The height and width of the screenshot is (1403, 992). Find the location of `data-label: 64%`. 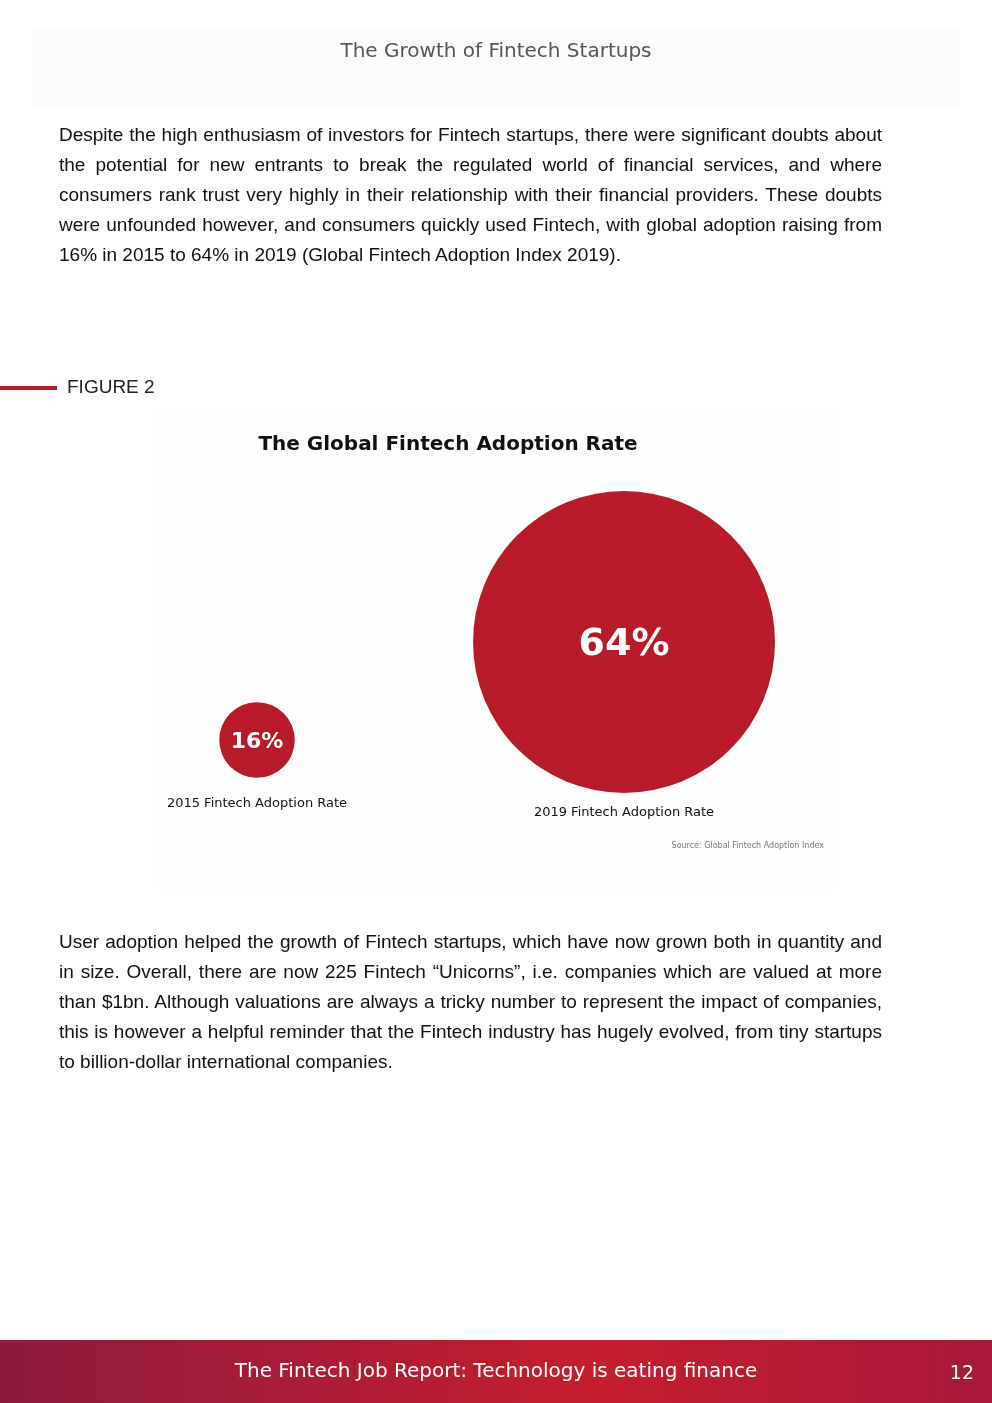

data-label: 64% is located at coordinates (624, 642).